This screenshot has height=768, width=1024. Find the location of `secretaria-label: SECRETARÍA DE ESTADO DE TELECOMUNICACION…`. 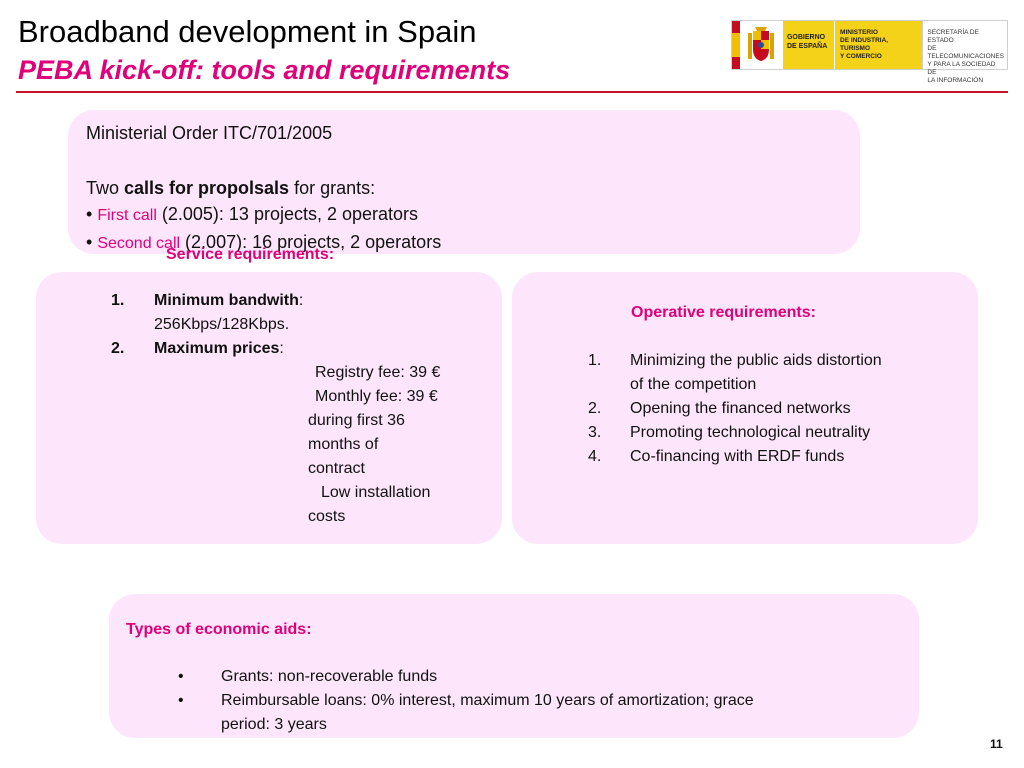

secretaria-label: SECRETARÍA DE ESTADO DE TELECOMUNICACION… is located at coordinates (964, 52).